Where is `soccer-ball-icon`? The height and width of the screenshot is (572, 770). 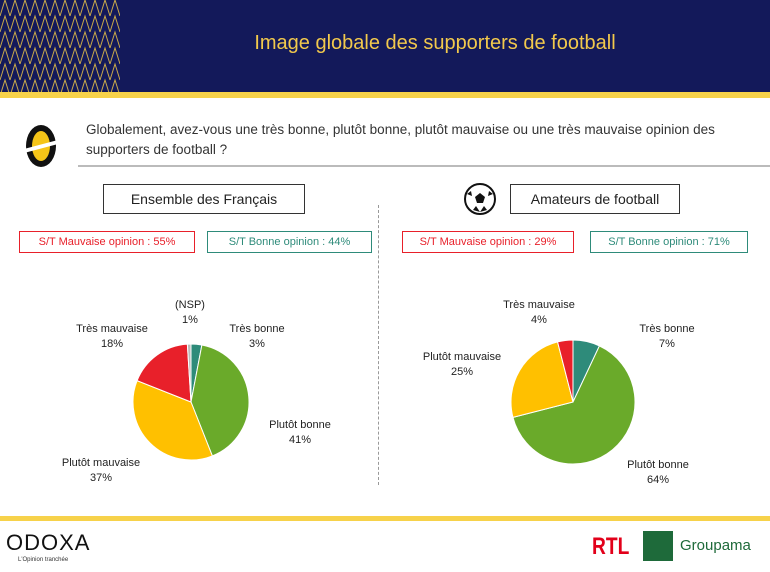
soccer-ball-icon is located at coordinates (480, 199).